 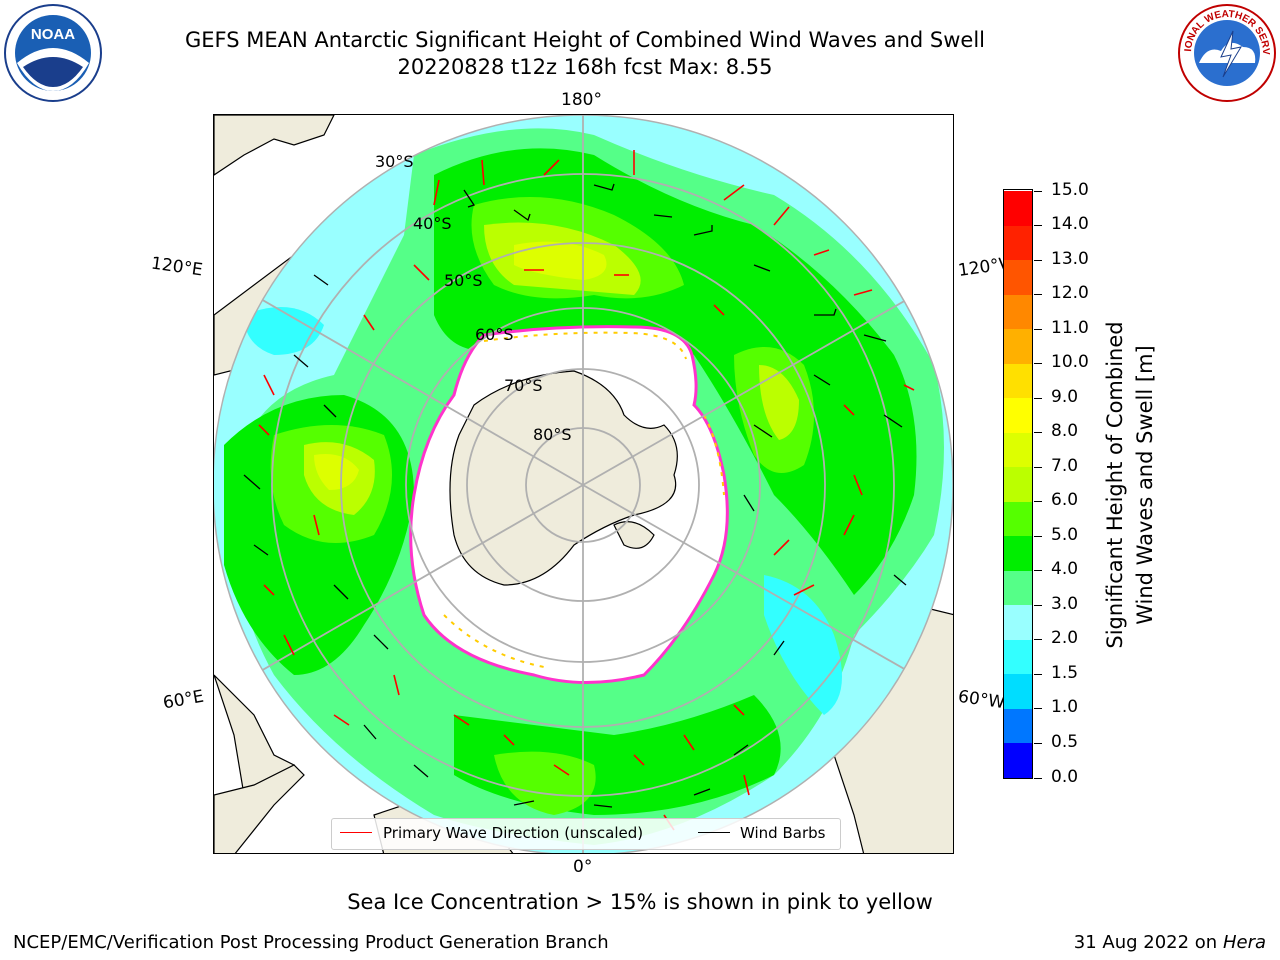 I want to click on colorbar-title-line-1: Significant Height of Combined, so click(x=1115, y=485).